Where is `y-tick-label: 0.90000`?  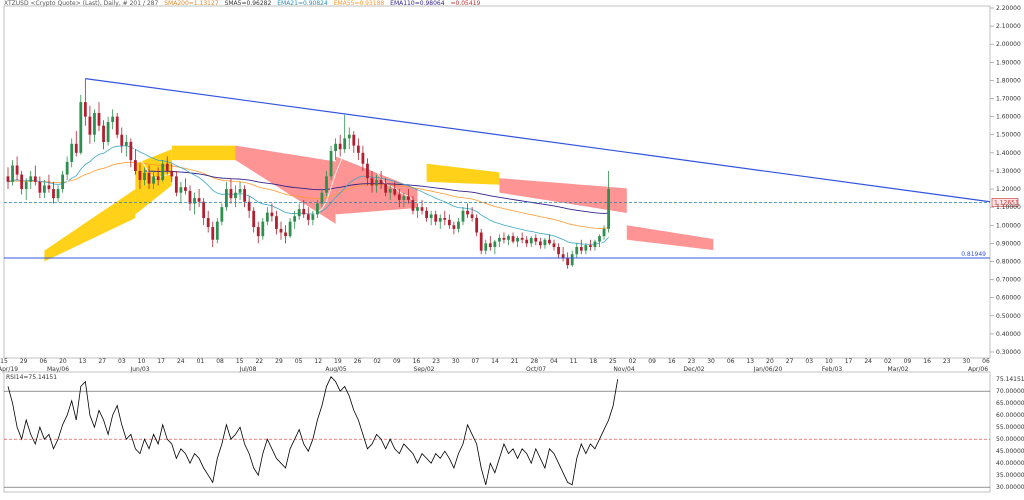
y-tick-label: 0.90000 is located at coordinates (1008, 243).